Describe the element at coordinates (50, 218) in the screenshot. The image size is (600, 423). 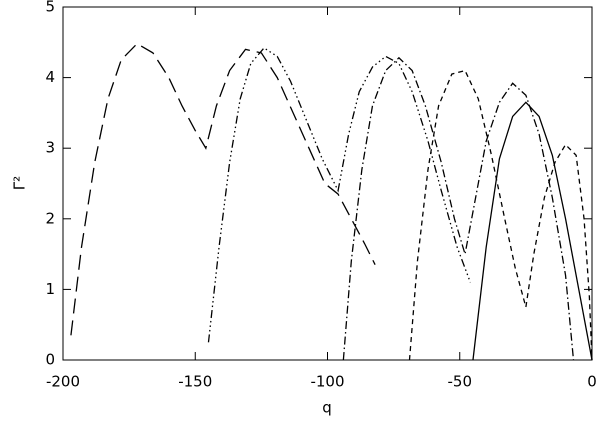
I see `y-tick-label: 2` at that location.